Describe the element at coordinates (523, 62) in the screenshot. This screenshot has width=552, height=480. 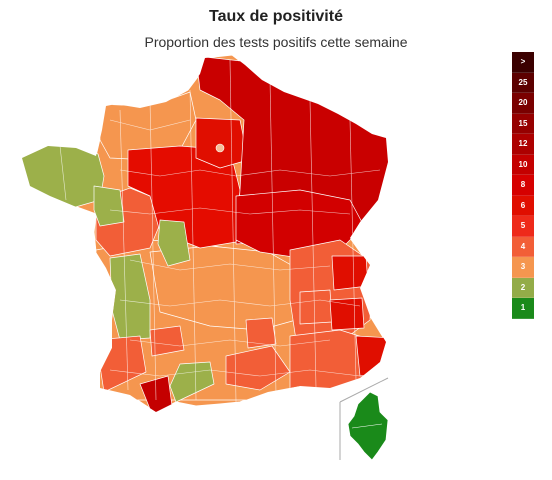
I see `legend-bin: >` at that location.